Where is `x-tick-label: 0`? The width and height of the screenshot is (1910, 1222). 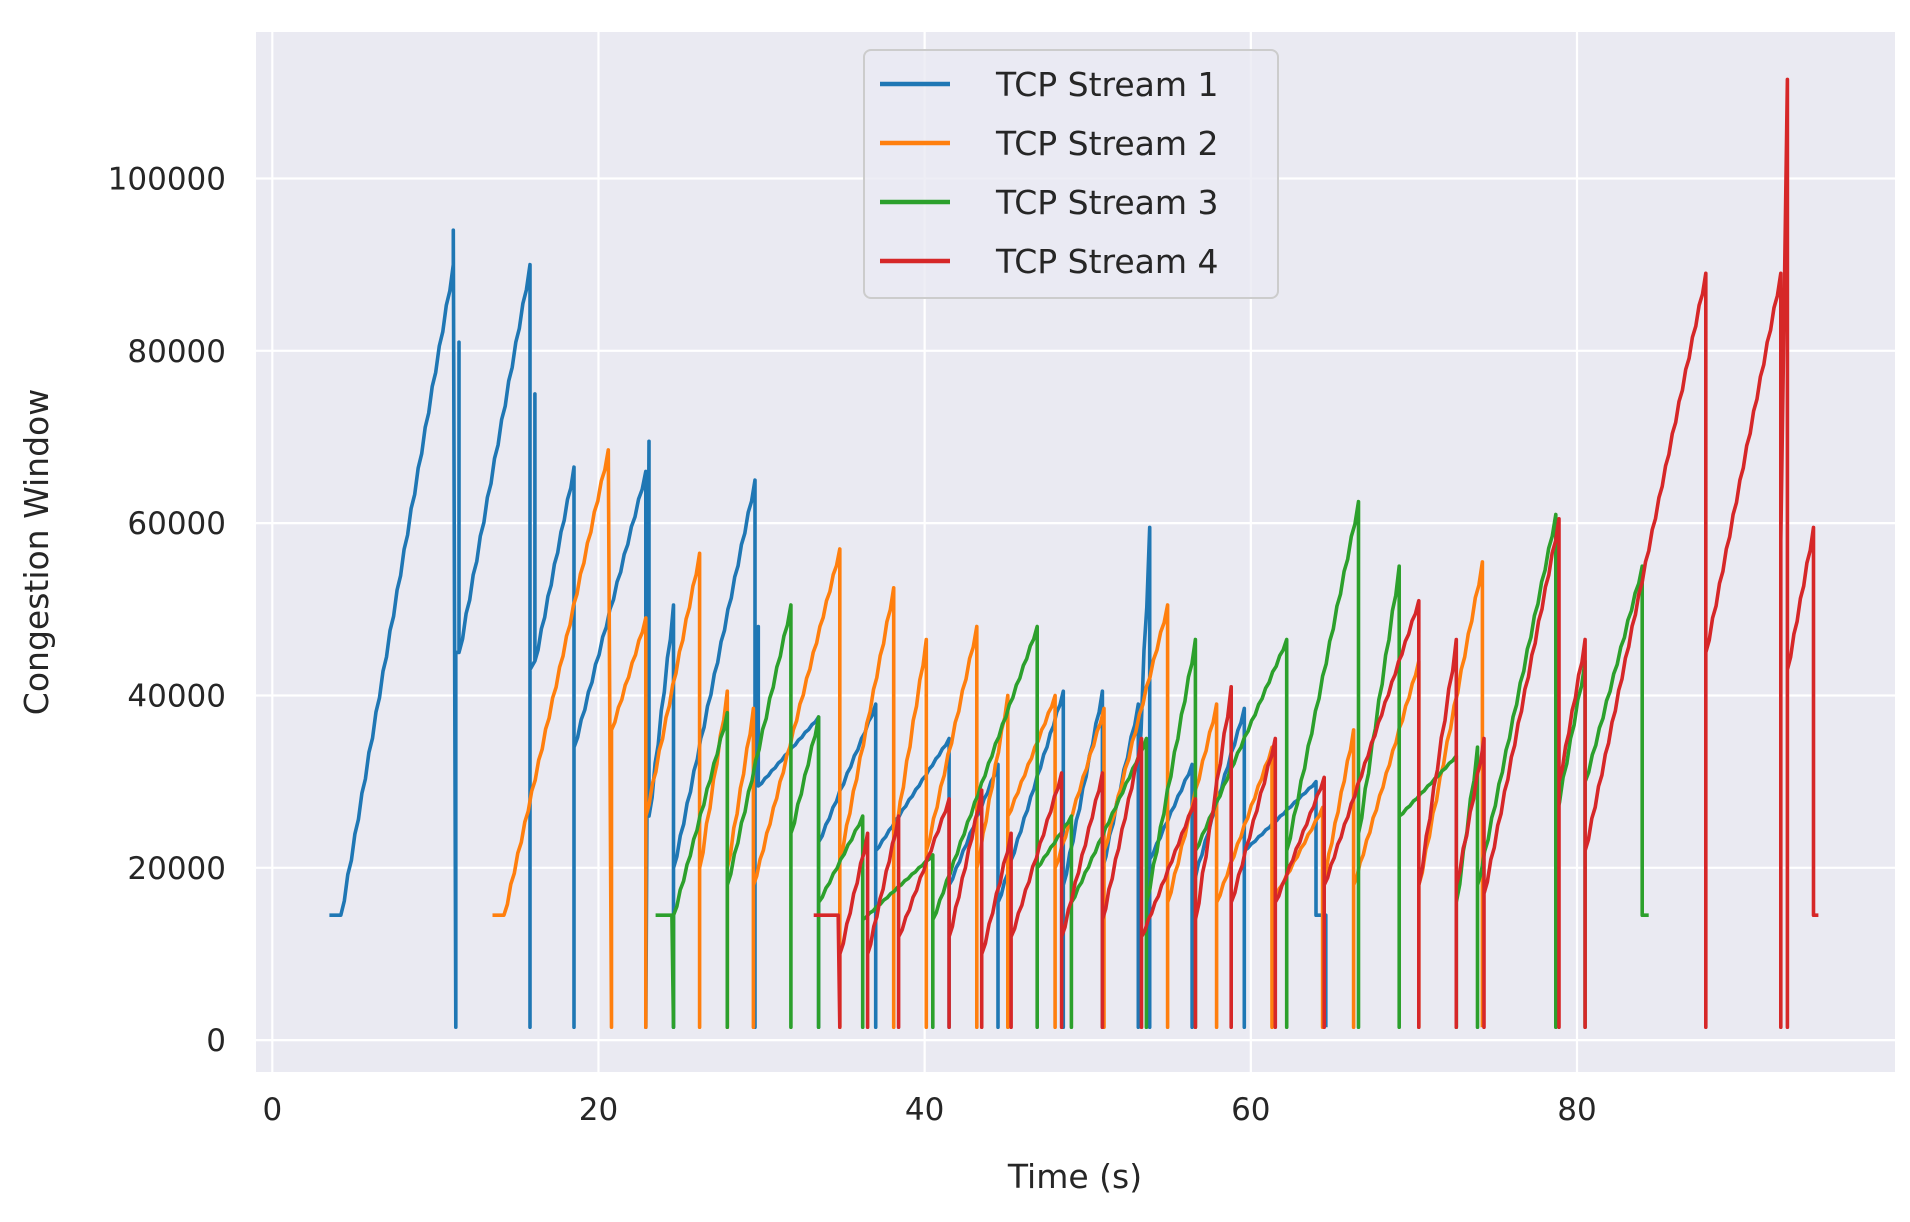 x-tick-label: 0 is located at coordinates (272, 1110).